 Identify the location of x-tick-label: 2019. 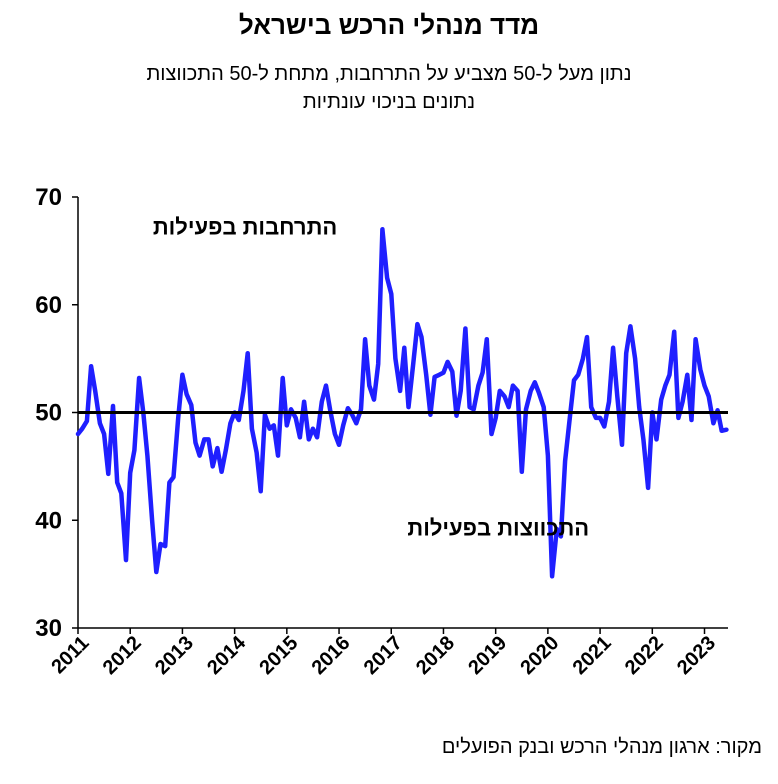
(487, 655).